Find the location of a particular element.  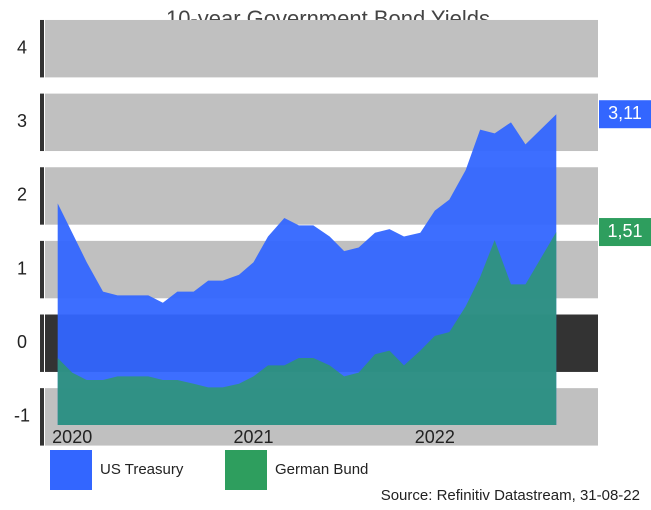

y-tick-label: 2 is located at coordinates (22, 195).